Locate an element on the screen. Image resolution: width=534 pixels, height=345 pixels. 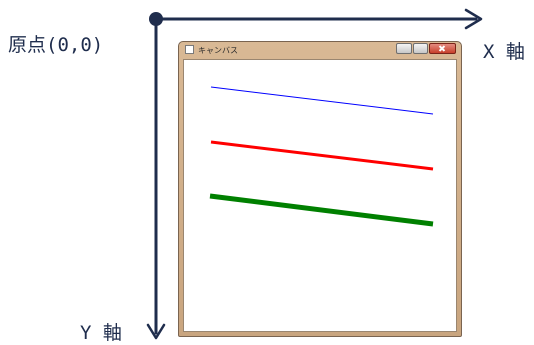
window-app-icon is located at coordinates (189, 49).